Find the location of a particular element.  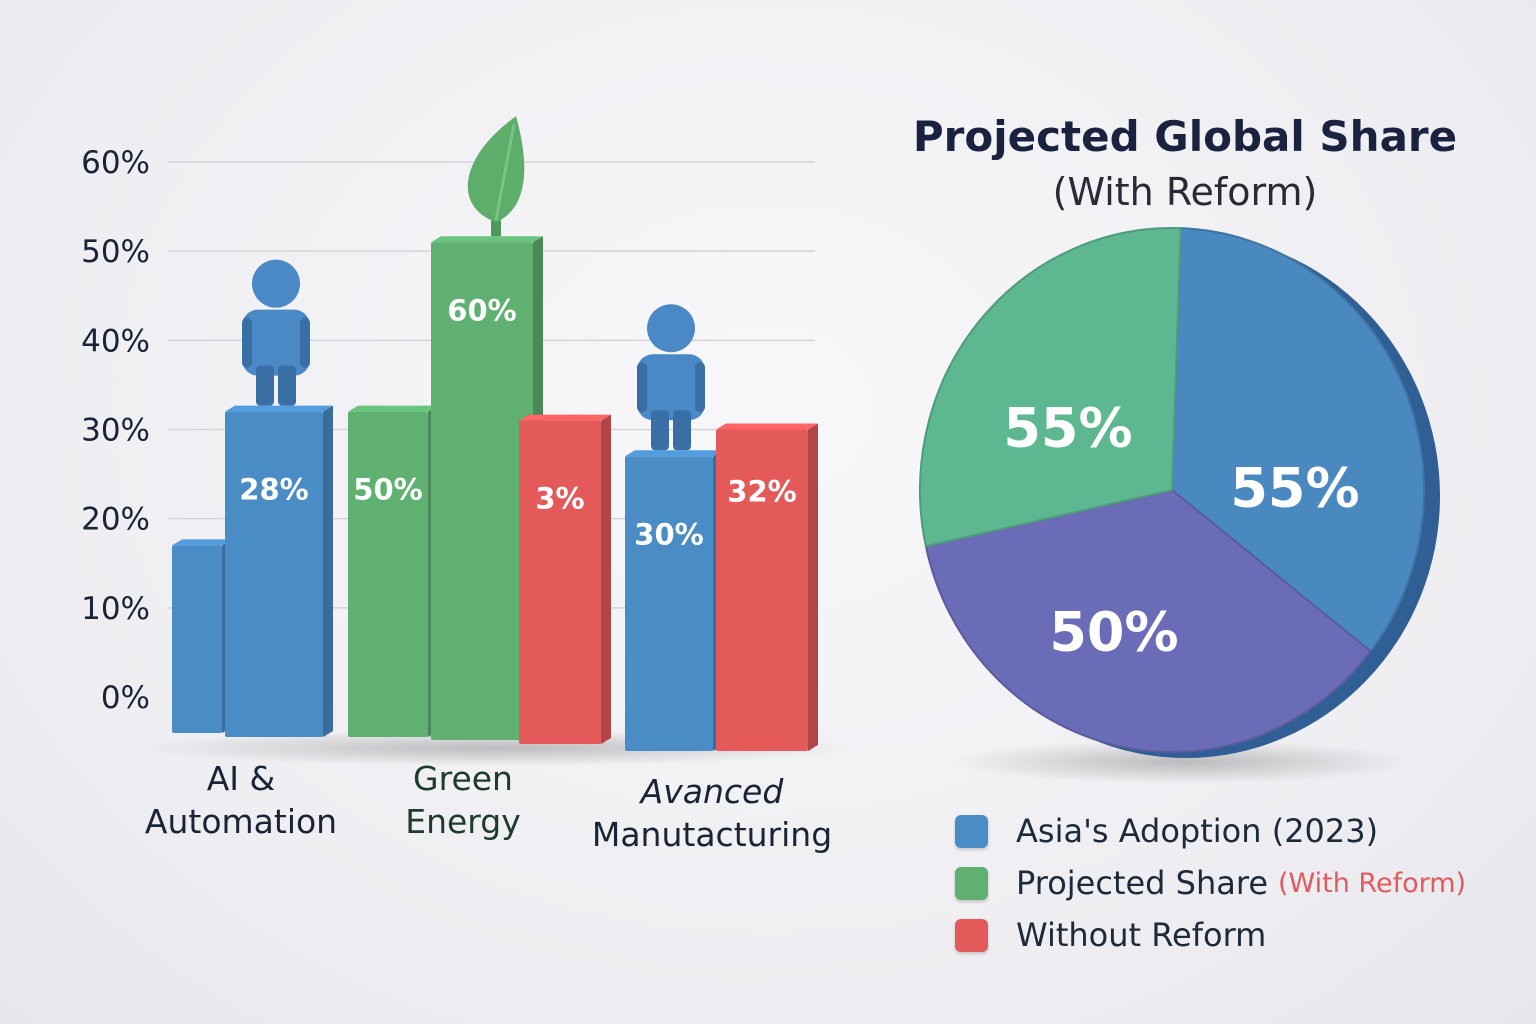

bar is located at coordinates (202, 636).